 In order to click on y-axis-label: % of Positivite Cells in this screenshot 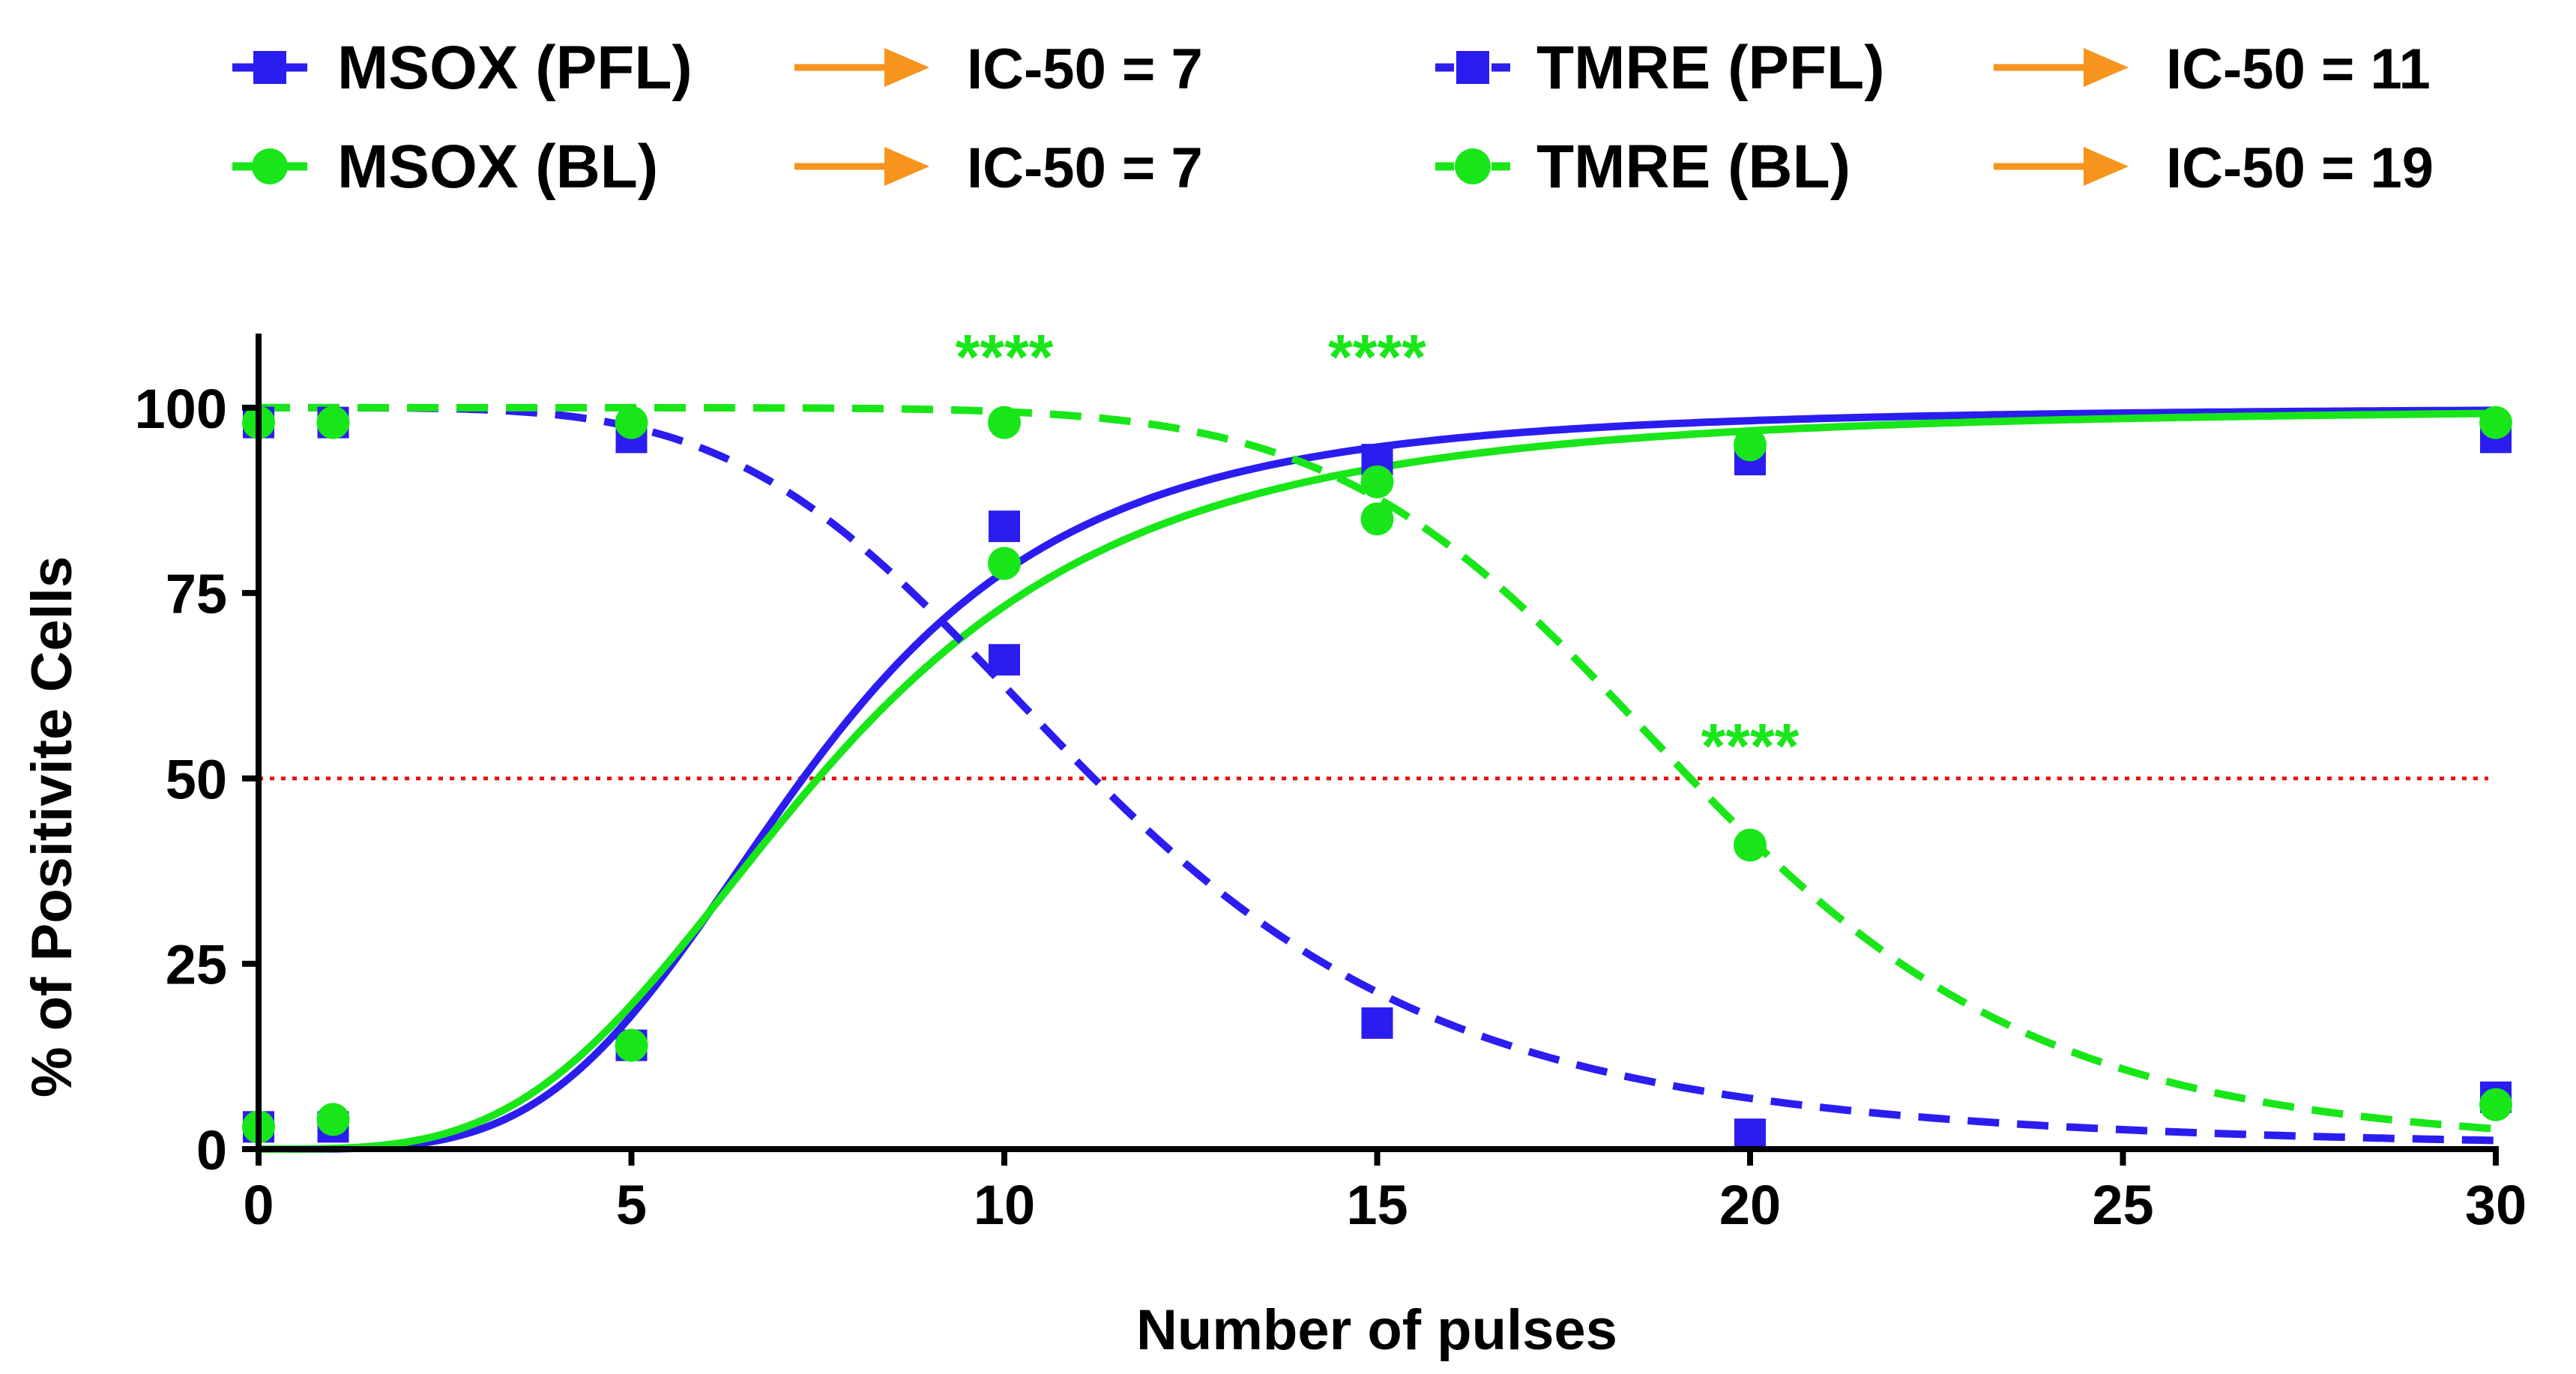, I will do `click(52, 827)`.